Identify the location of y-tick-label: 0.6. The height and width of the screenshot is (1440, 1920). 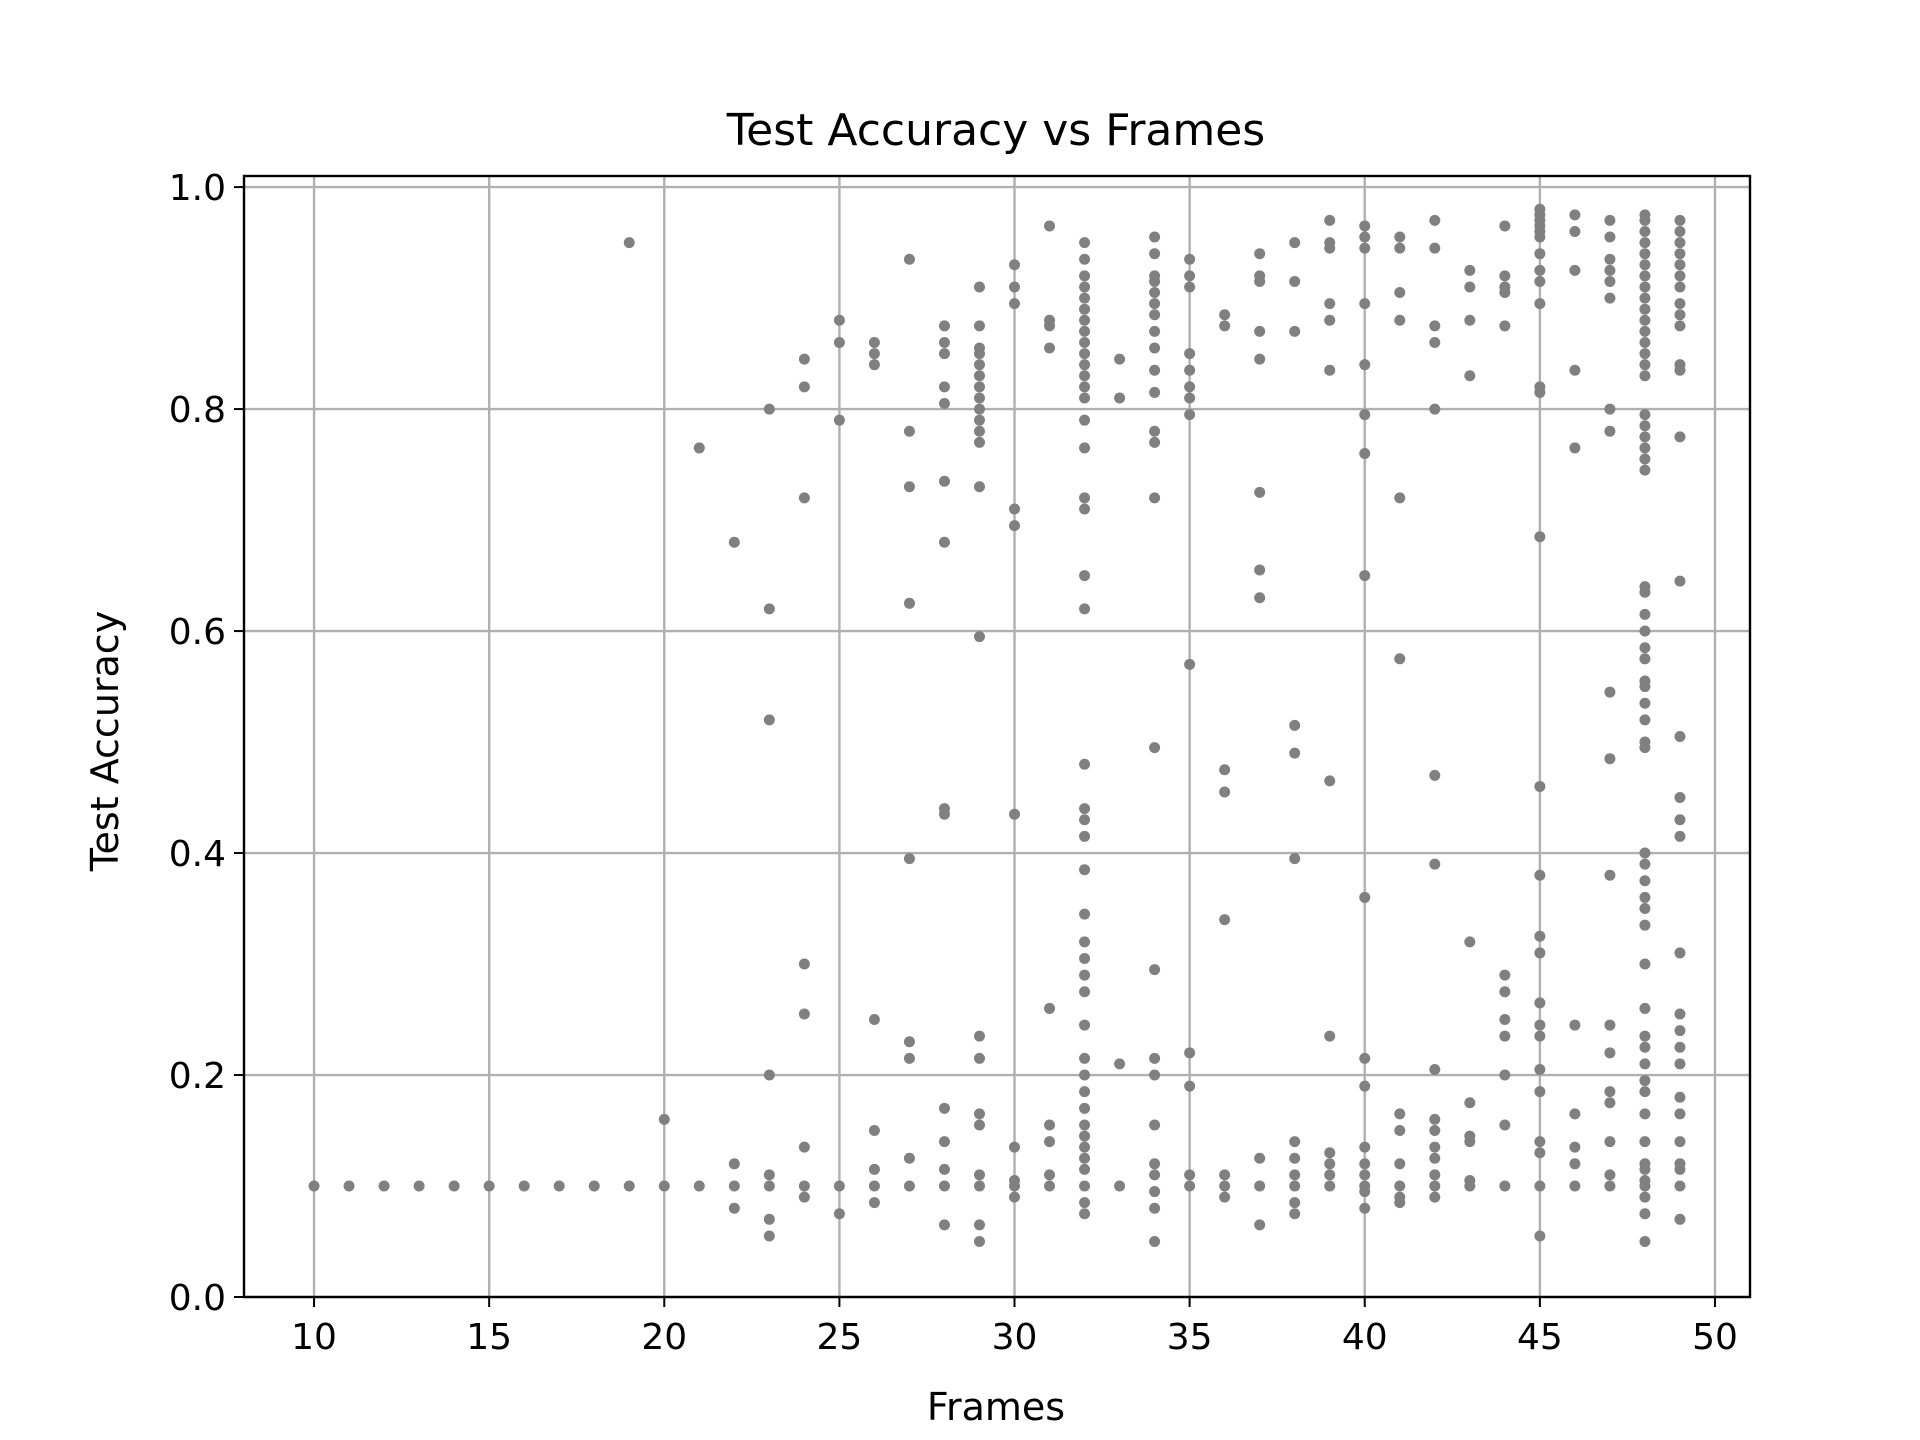
(197, 632).